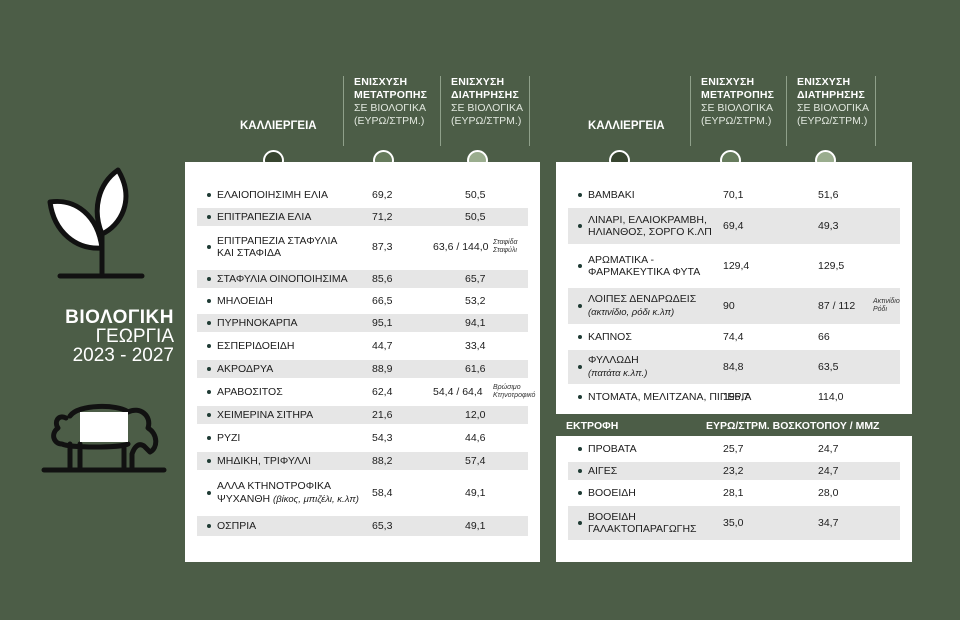 This screenshot has height=620, width=960. What do you see at coordinates (96, 336) in the screenshot?
I see `brand-block: ΒΙΟΛΟΓΙΚΗ ΓΕΩΡΓΙΑ 2023 - 2027` at bounding box center [96, 336].